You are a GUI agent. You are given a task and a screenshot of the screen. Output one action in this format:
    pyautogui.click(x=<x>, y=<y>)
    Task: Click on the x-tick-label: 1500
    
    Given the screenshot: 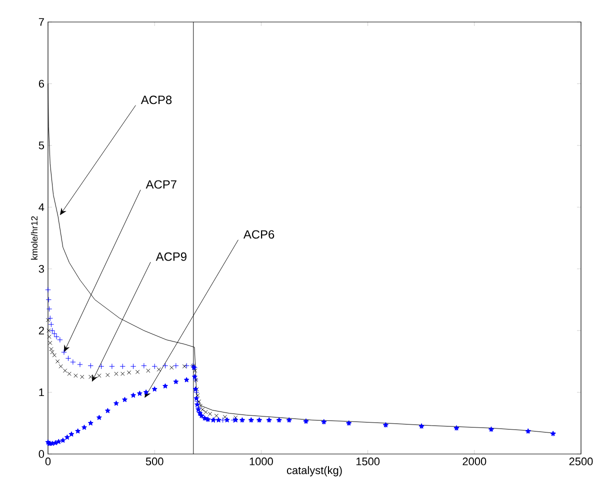 What is the action you would take?
    pyautogui.click(x=368, y=462)
    